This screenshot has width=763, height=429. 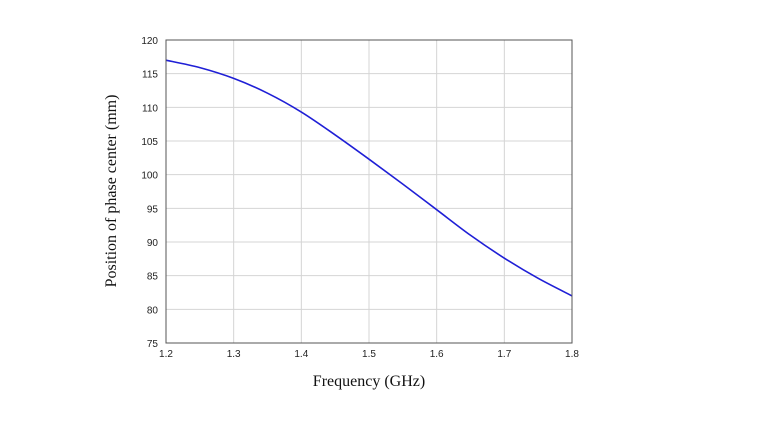 I want to click on y-tick-label: 120, so click(x=149, y=41).